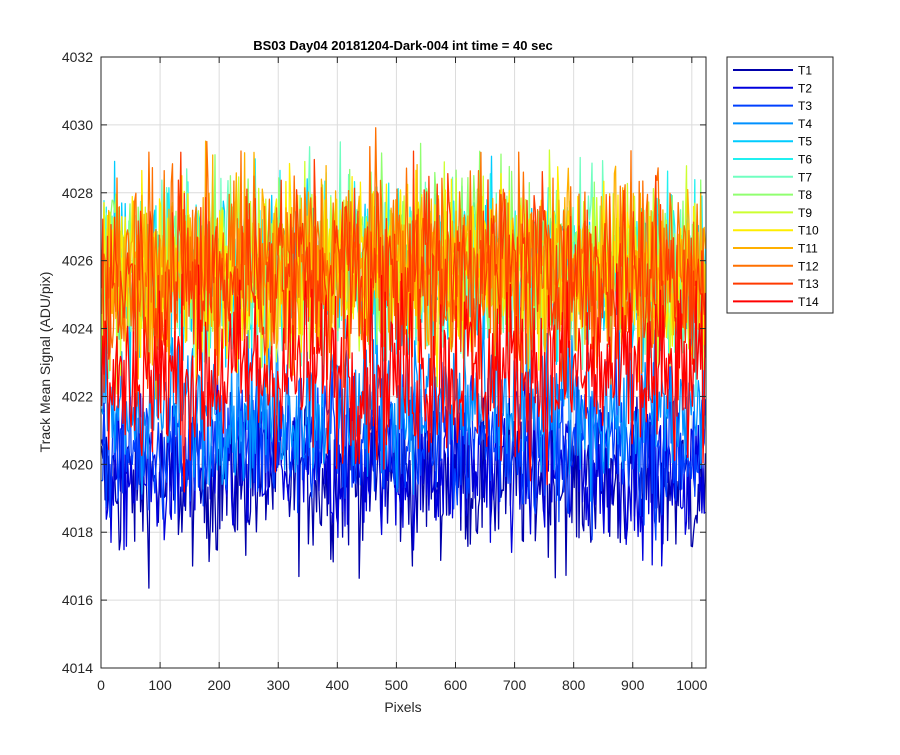 The image size is (900, 755). Describe the element at coordinates (77, 668) in the screenshot. I see `y-tick-label: 4014` at that location.